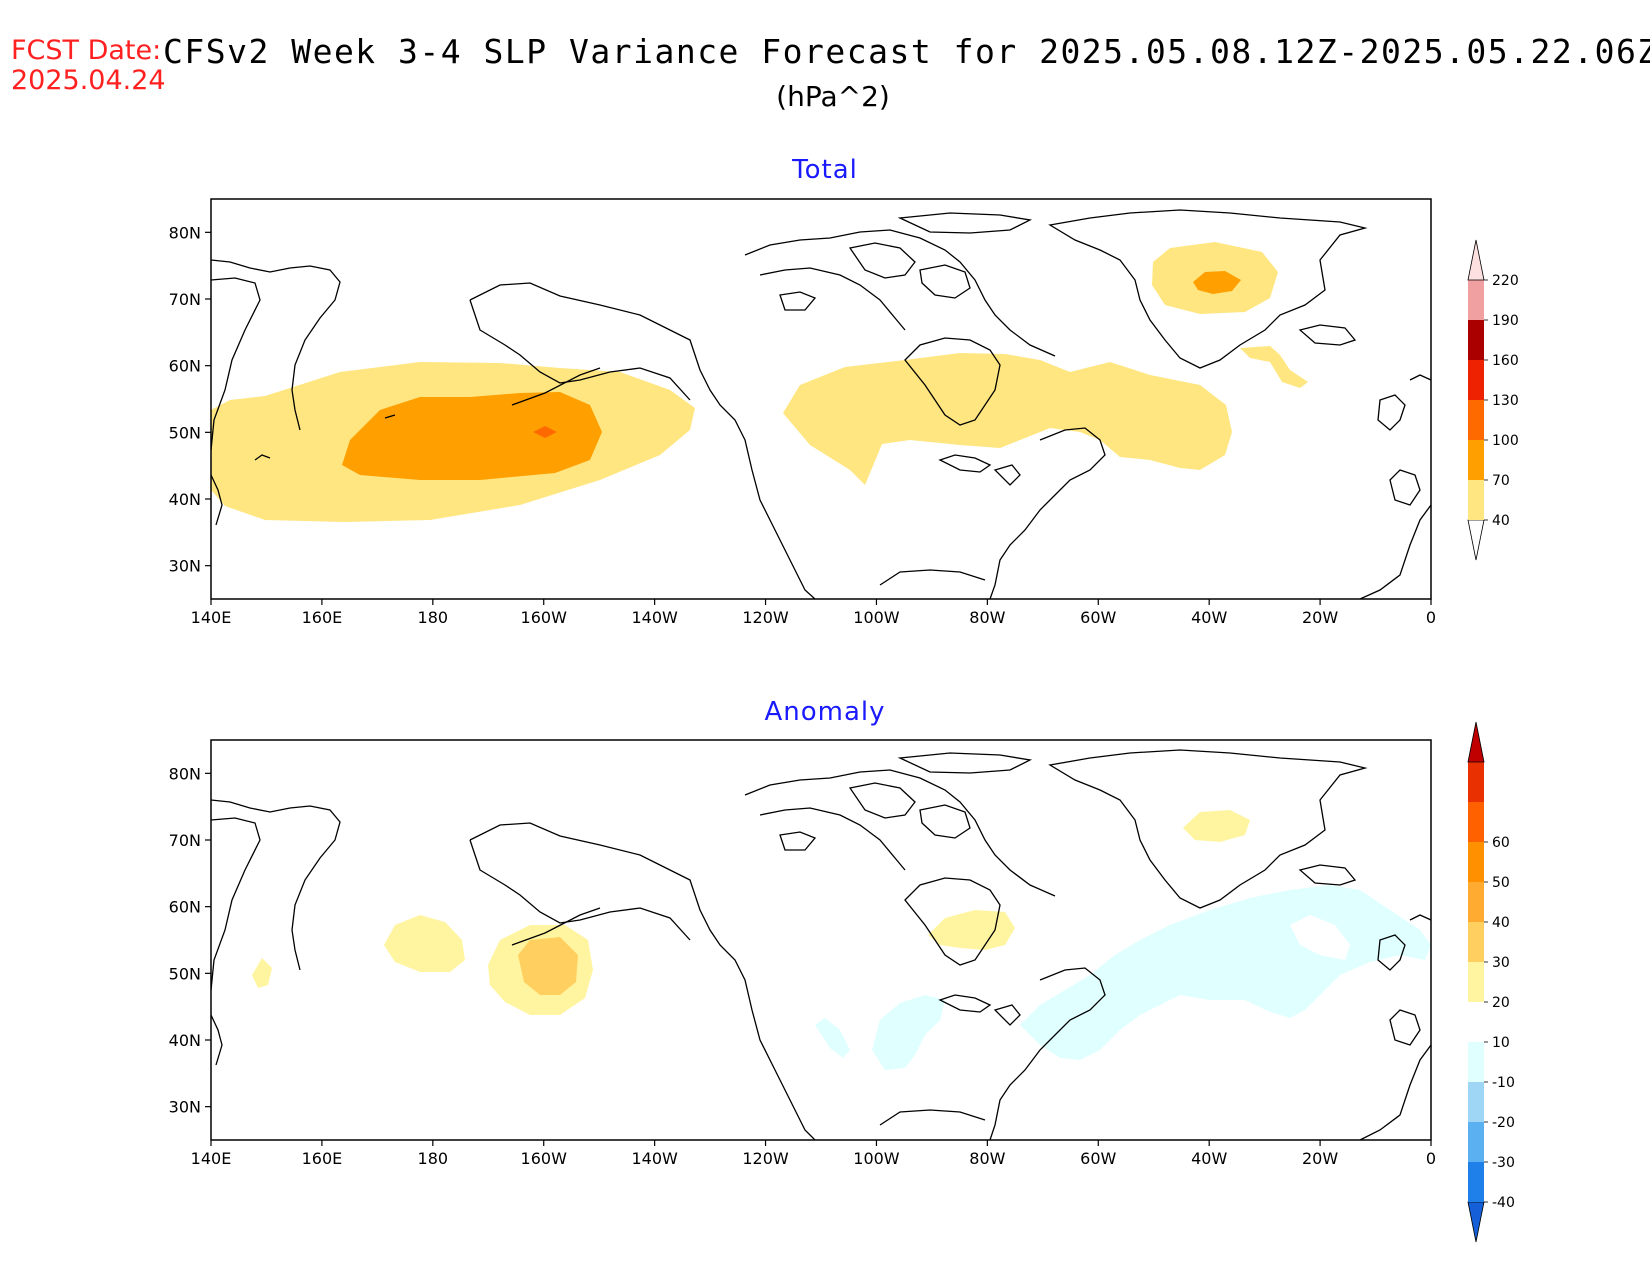 Image resolution: width=1650 pixels, height=1275 pixels. I want to click on region-greenland-core, so click(1217, 282).